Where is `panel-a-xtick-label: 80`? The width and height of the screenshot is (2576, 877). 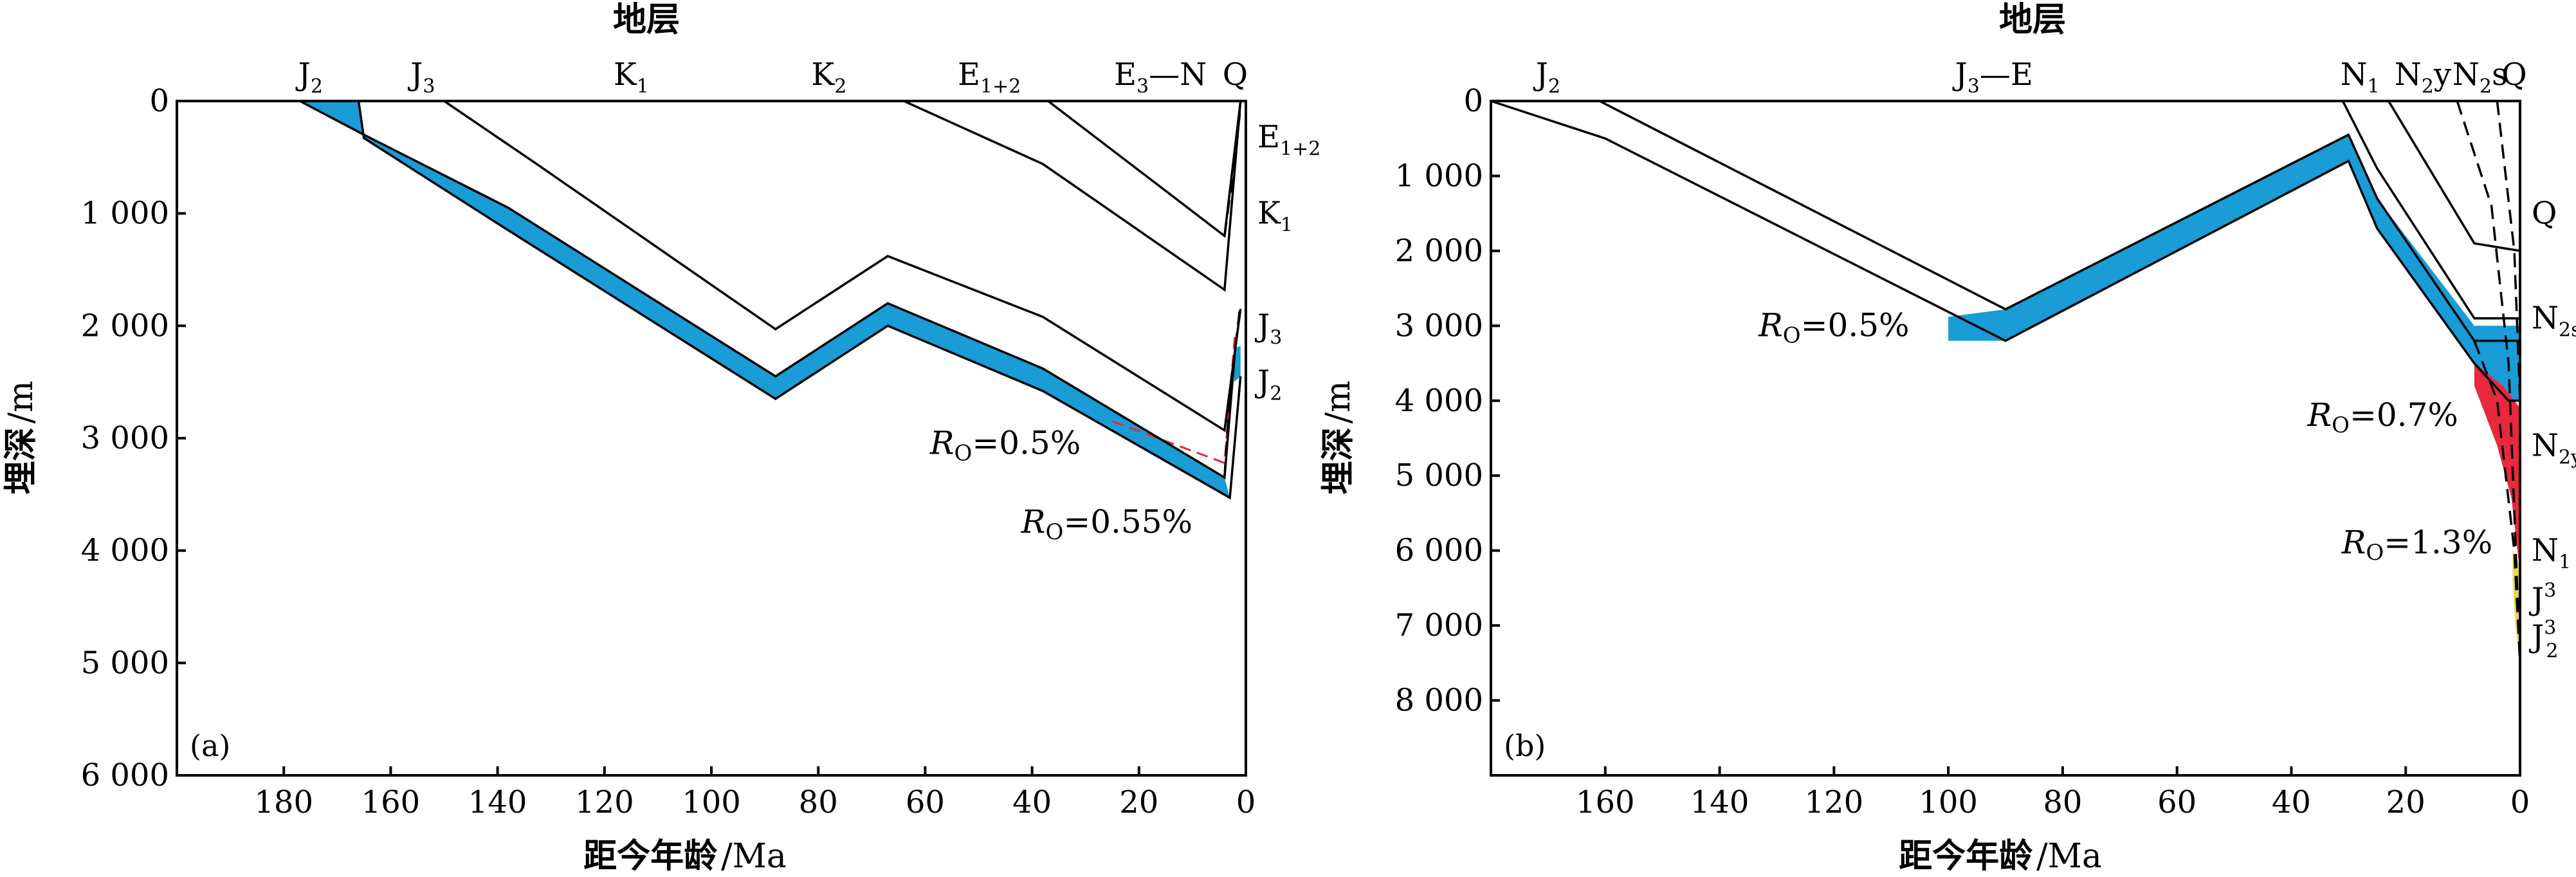
panel-a-xtick-label: 80 is located at coordinates (818, 802).